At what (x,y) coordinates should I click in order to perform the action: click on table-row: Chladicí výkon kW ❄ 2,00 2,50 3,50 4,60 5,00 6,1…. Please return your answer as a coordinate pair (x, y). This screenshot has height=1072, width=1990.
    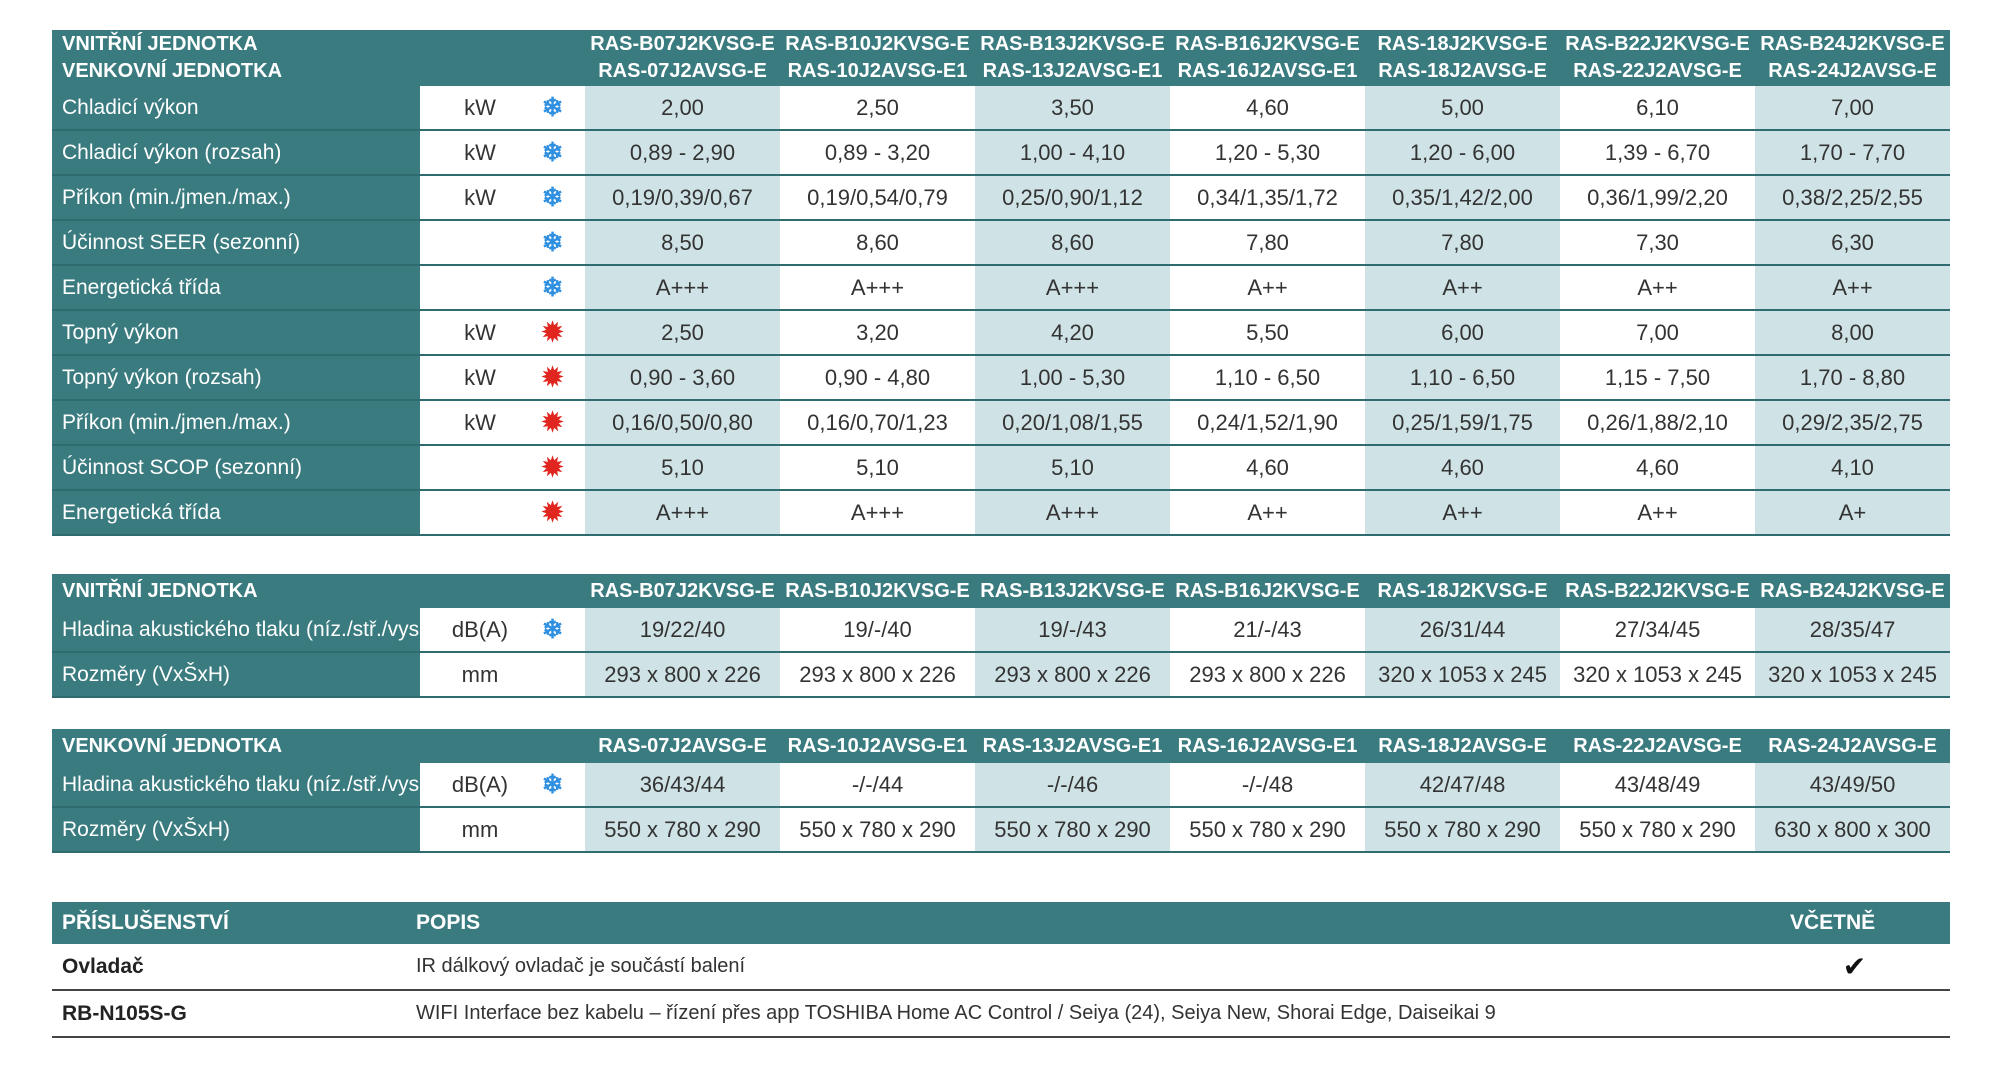
    Looking at the image, I should click on (1001, 108).